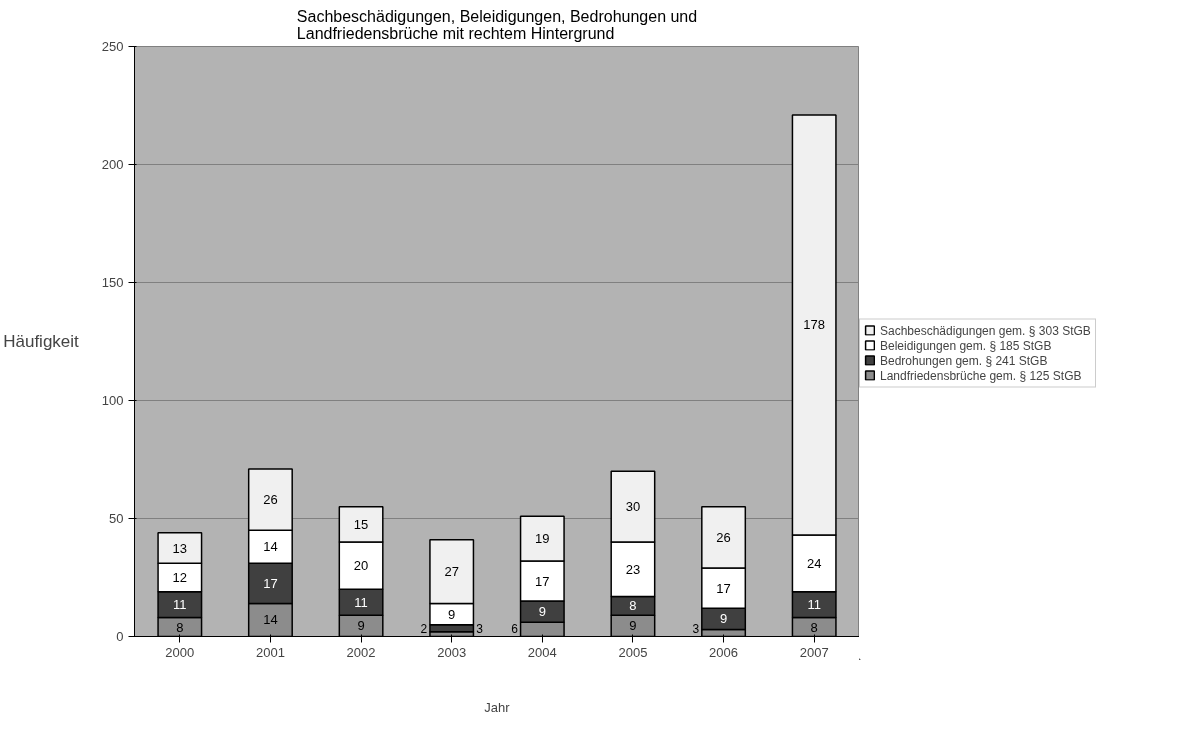 This screenshot has height=753, width=1180. What do you see at coordinates (814, 325) in the screenshot?
I see `data-label: 178` at bounding box center [814, 325].